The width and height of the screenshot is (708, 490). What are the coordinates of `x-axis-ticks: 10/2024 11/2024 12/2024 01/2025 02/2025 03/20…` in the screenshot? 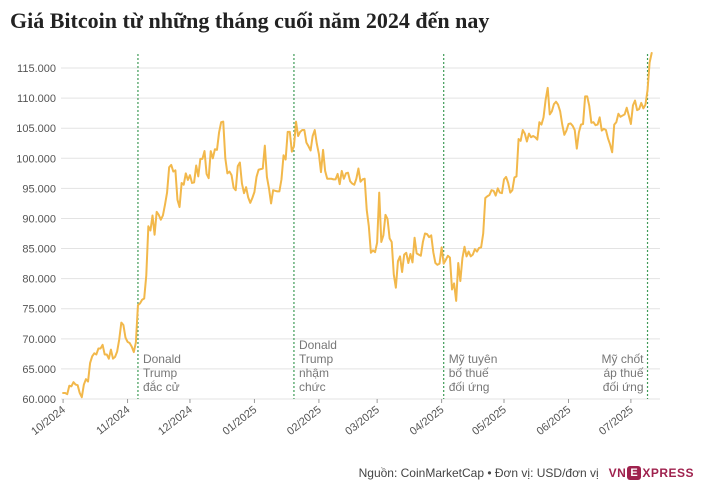 It's located at (332, 418).